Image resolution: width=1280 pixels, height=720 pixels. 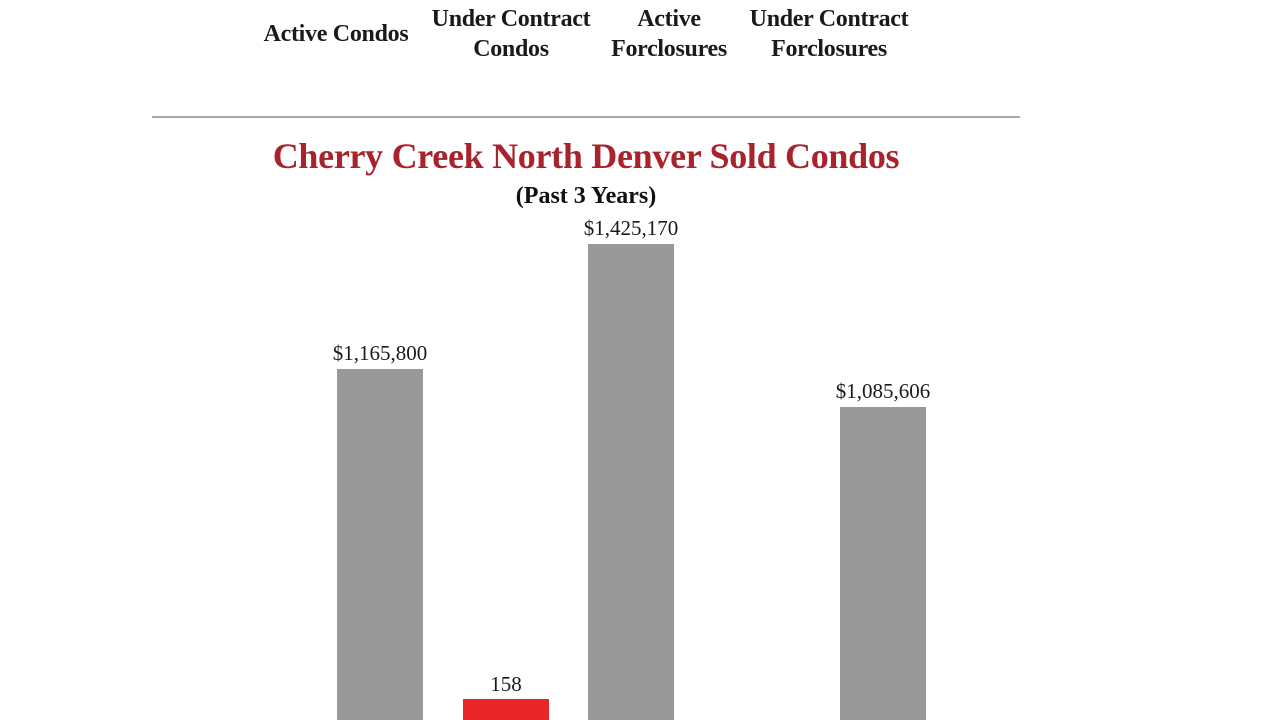 What do you see at coordinates (336, 34) in the screenshot?
I see `legend-item-active-condos: Active Condos` at bounding box center [336, 34].